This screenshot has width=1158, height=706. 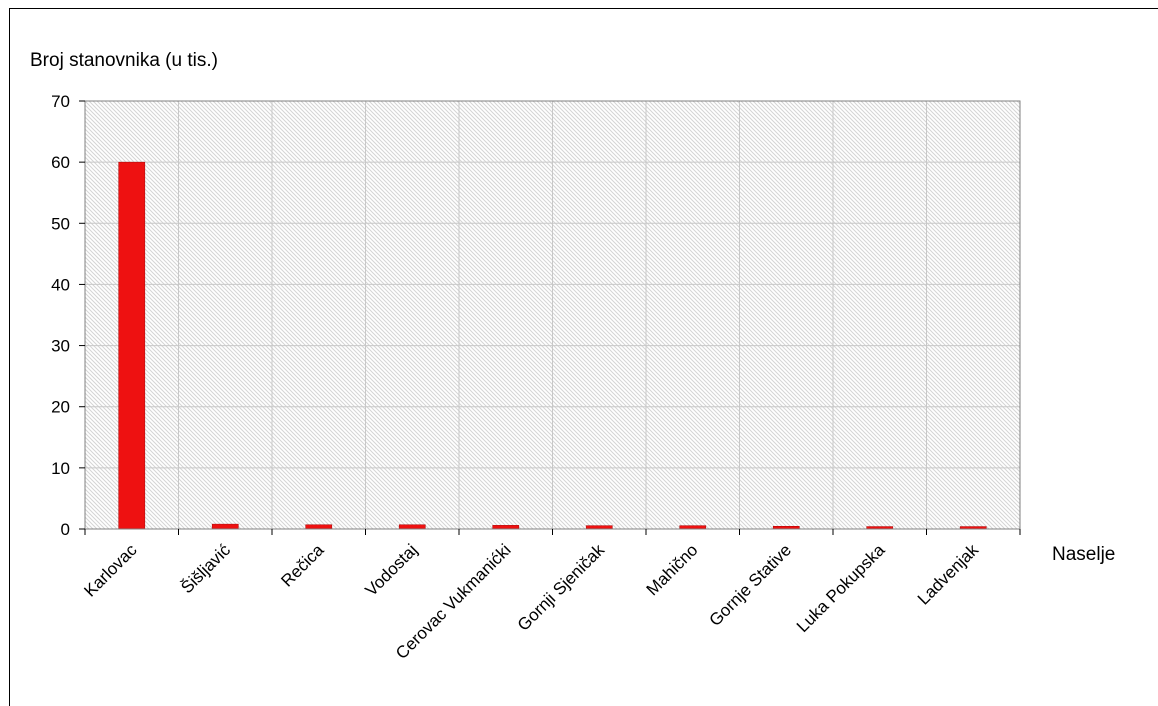 What do you see at coordinates (60, 284) in the screenshot?
I see `y-tick-label: 40` at bounding box center [60, 284].